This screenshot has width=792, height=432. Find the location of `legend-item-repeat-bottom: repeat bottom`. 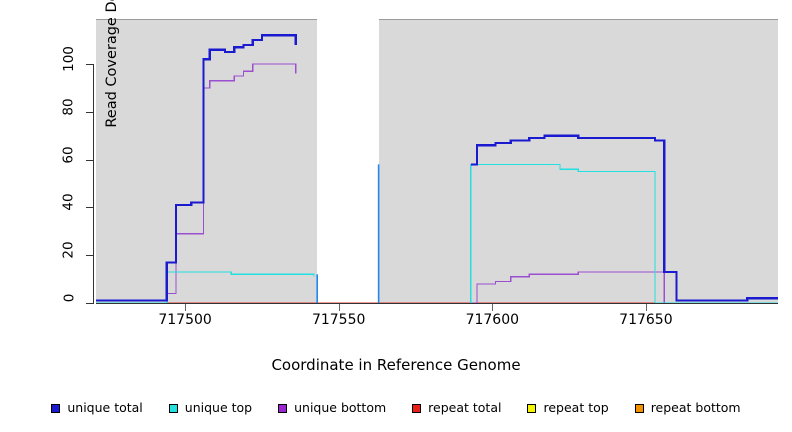

legend-item-repeat-bottom: repeat bottom is located at coordinates (687, 407).